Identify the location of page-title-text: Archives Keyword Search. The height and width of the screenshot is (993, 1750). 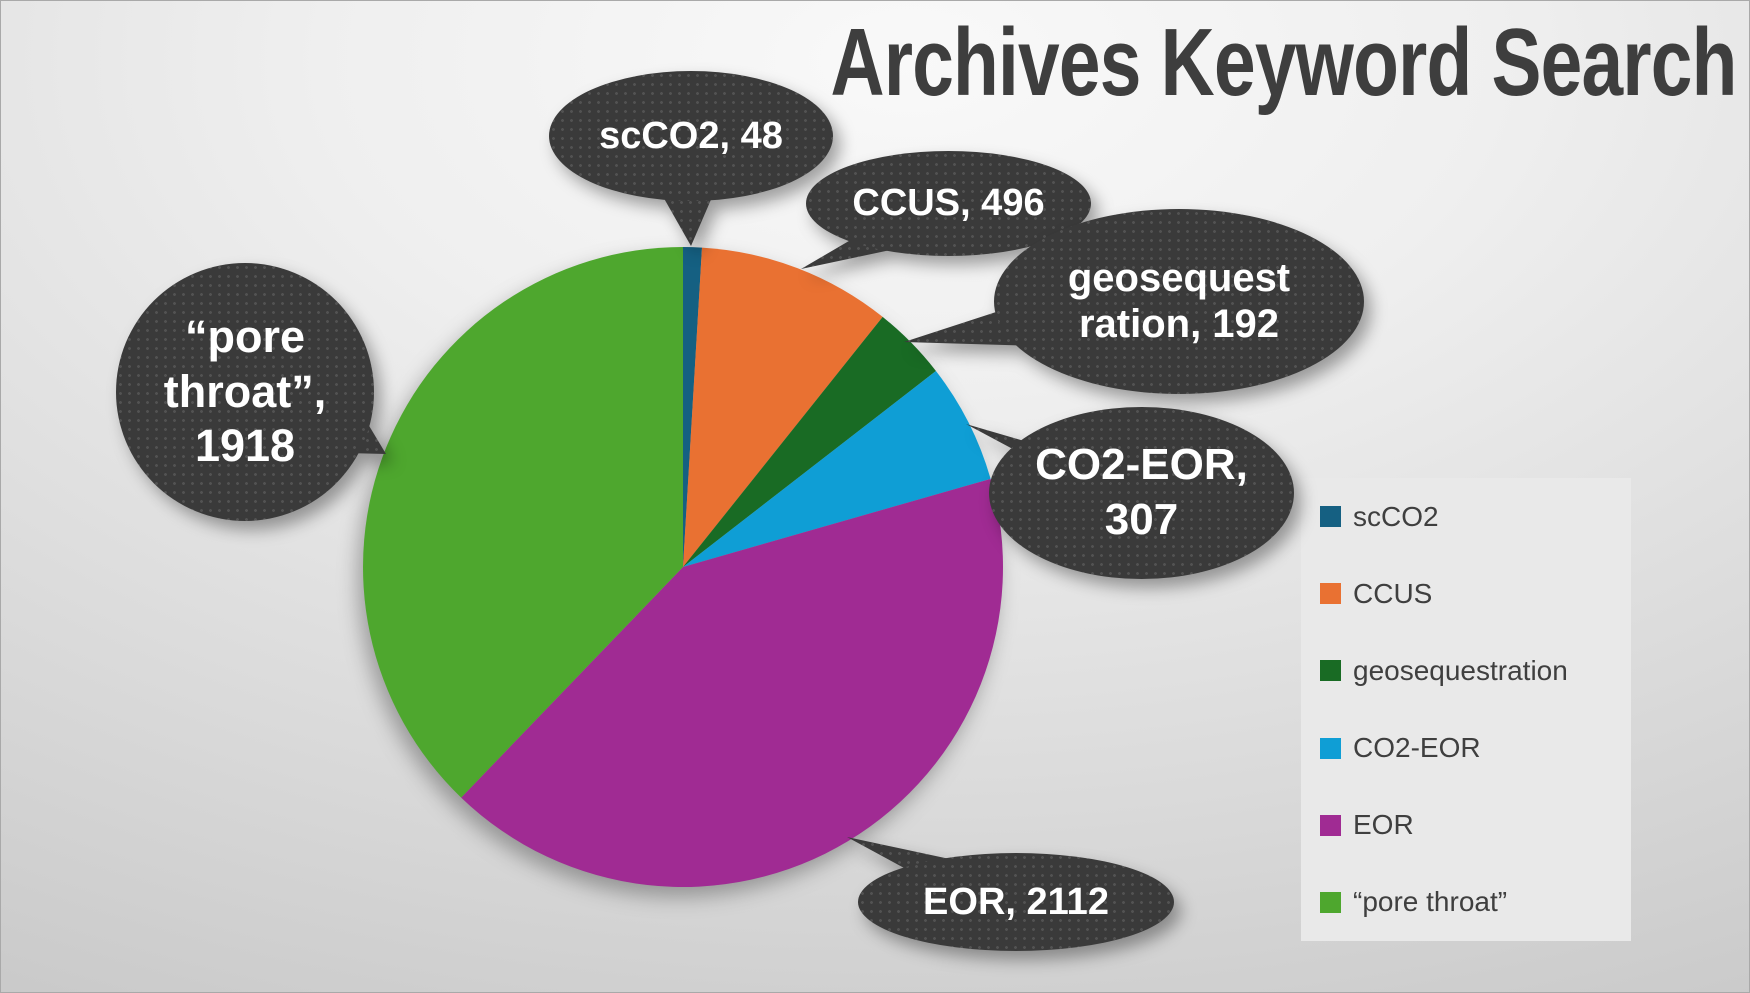
(1284, 62).